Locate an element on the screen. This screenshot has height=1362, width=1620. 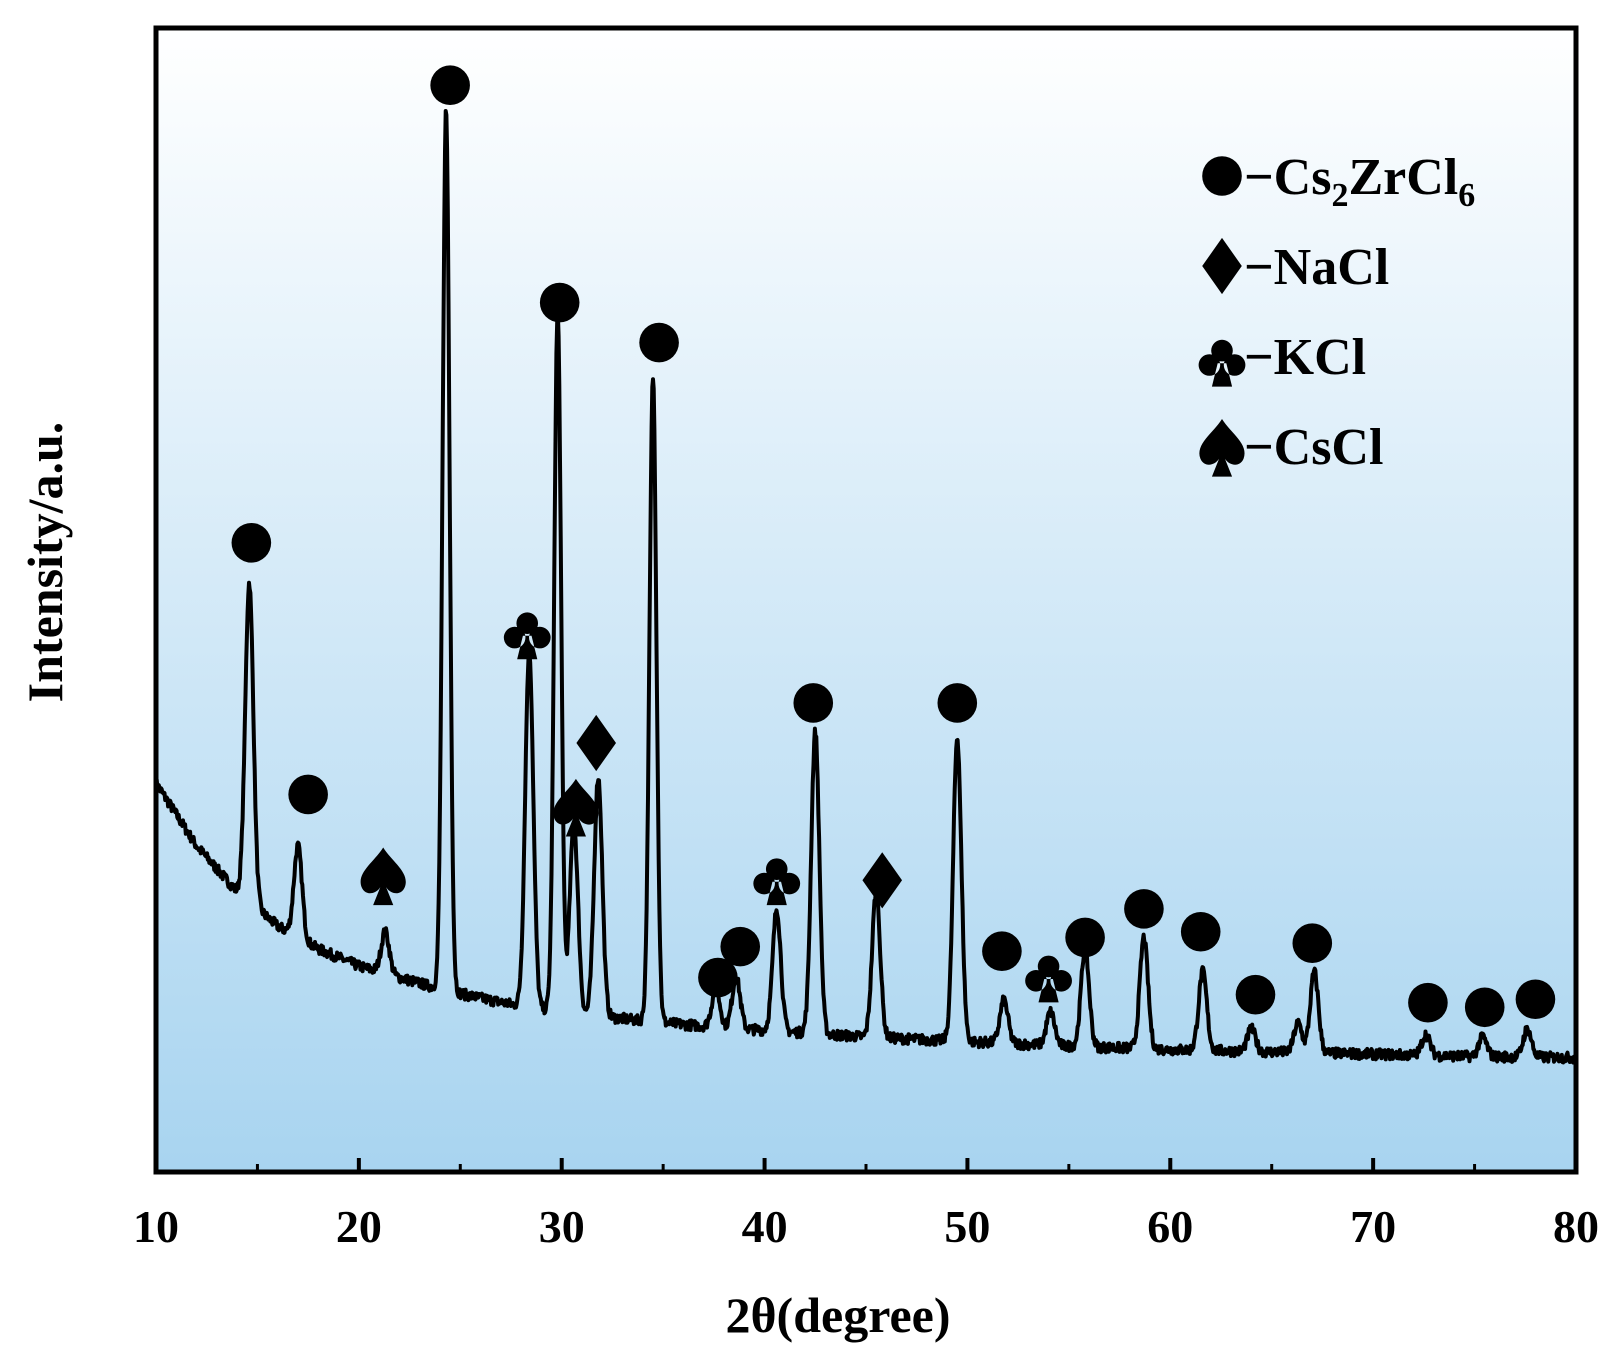
x-axis-title: 2θ(degree) is located at coordinates (837, 1315).